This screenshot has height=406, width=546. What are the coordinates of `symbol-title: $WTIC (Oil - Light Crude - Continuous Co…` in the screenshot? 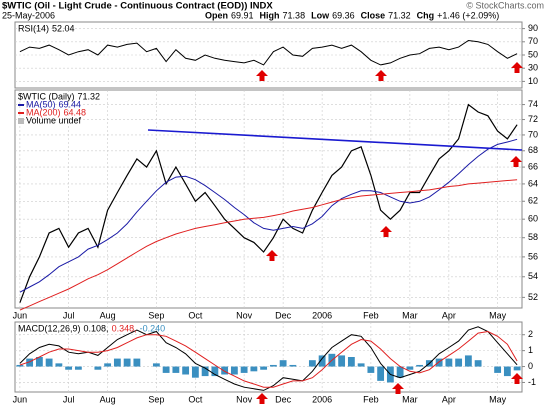 It's located at (137, 6).